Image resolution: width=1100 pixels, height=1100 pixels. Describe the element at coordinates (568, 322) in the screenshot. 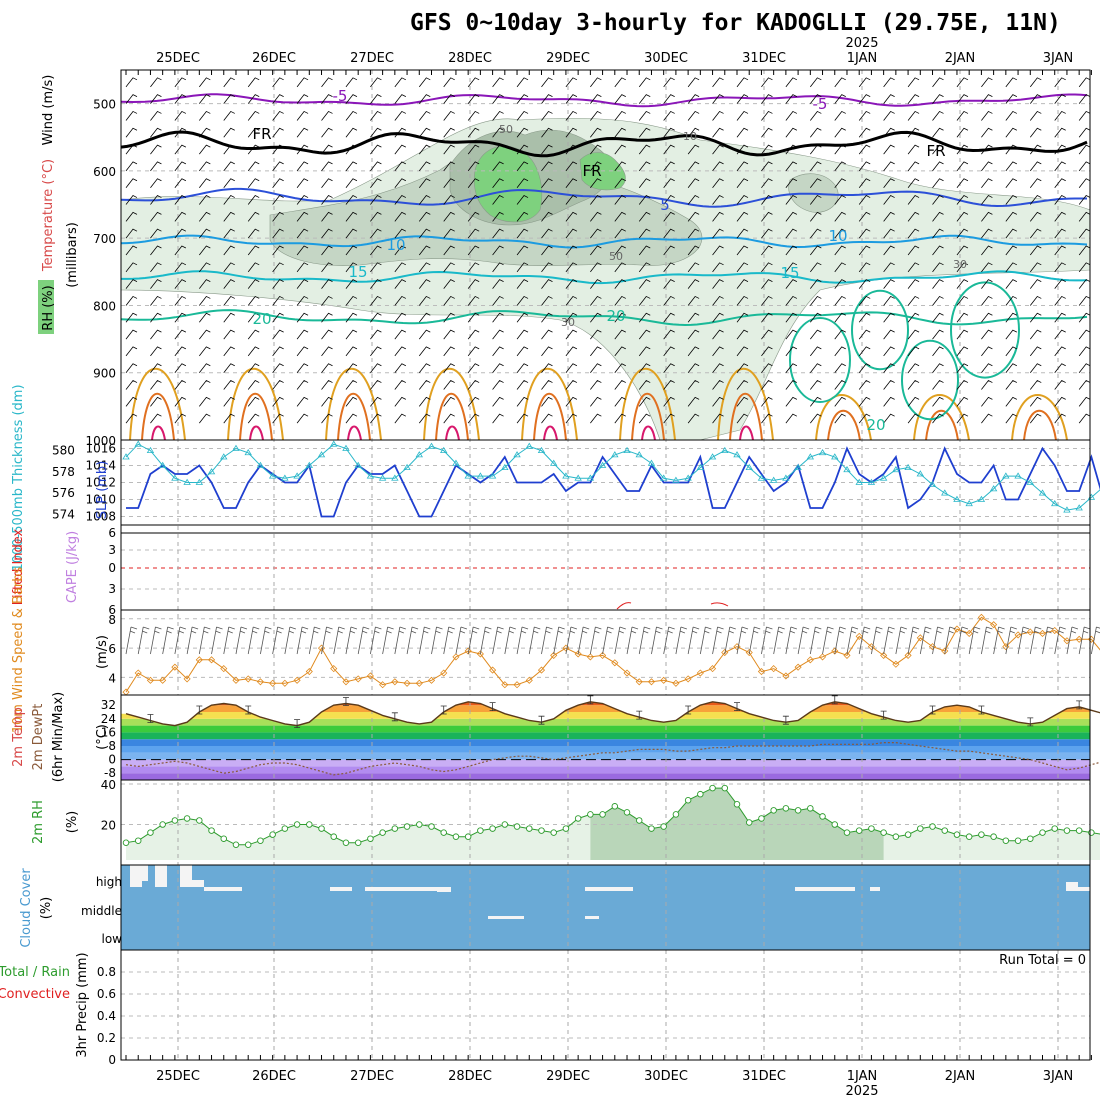

I see `contour-label: 30` at that location.